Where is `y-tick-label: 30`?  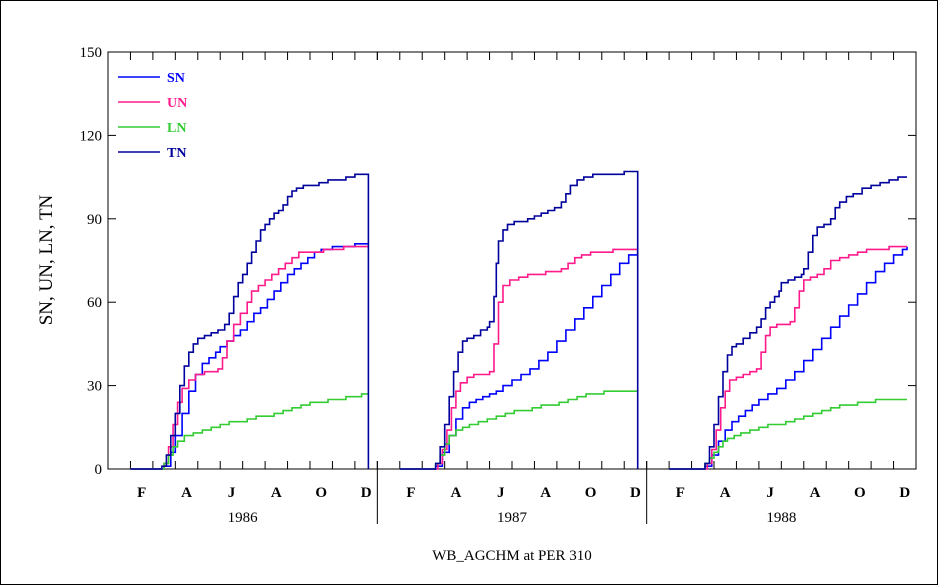 y-tick-label: 30 is located at coordinates (94, 387).